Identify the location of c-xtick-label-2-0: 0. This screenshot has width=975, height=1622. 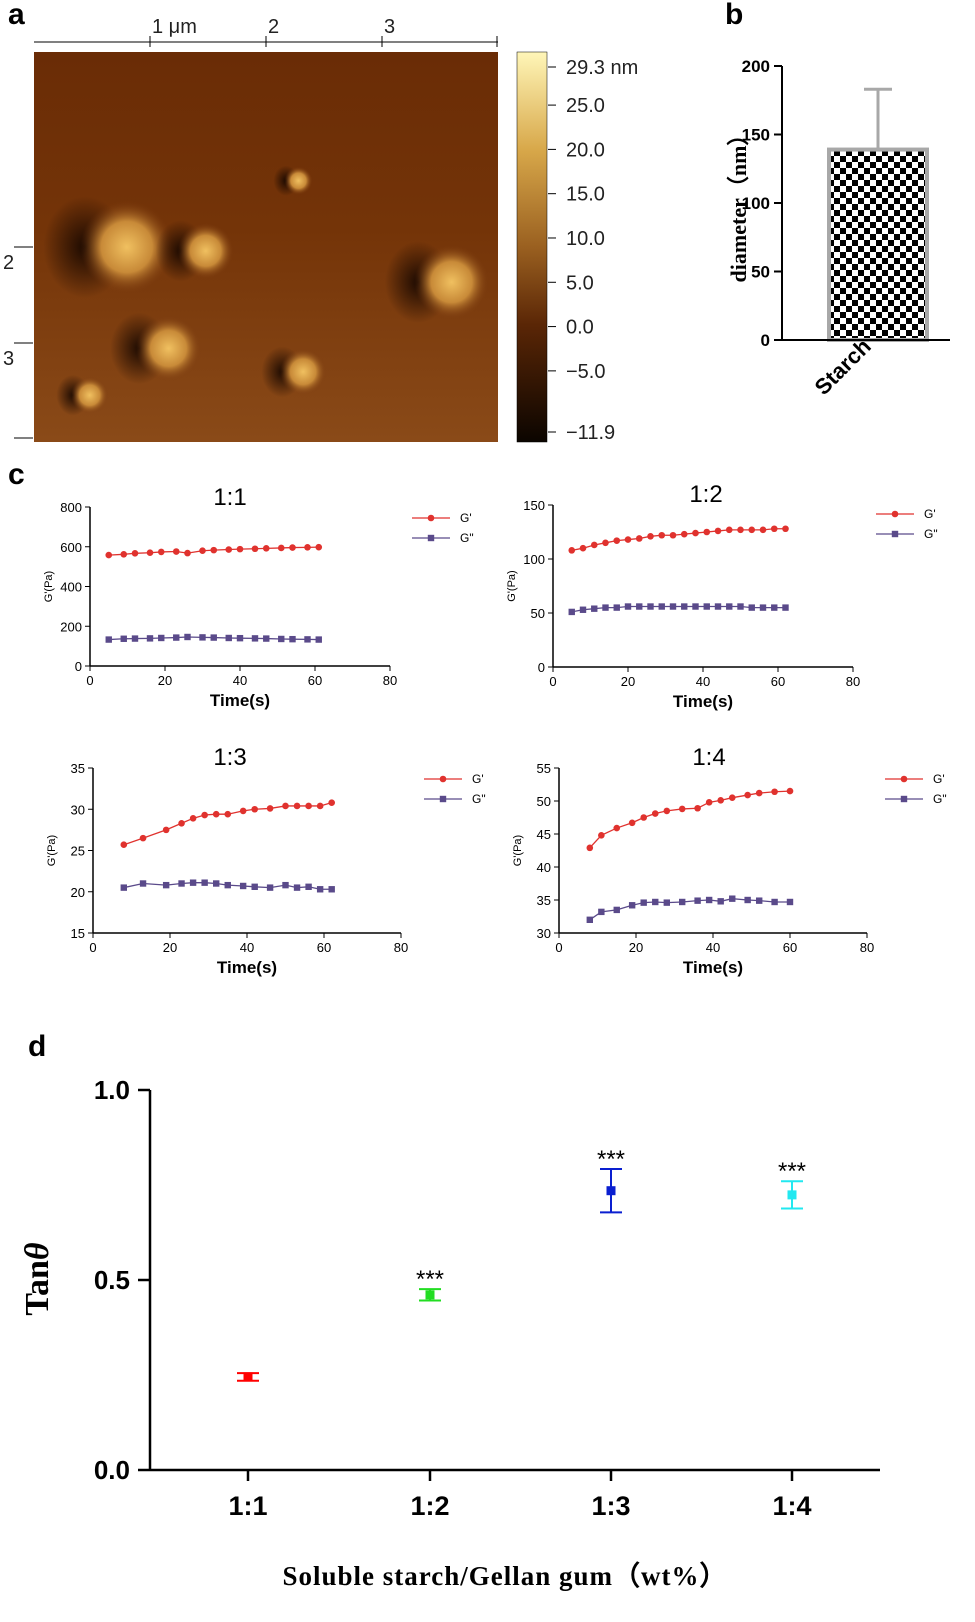
(92, 947).